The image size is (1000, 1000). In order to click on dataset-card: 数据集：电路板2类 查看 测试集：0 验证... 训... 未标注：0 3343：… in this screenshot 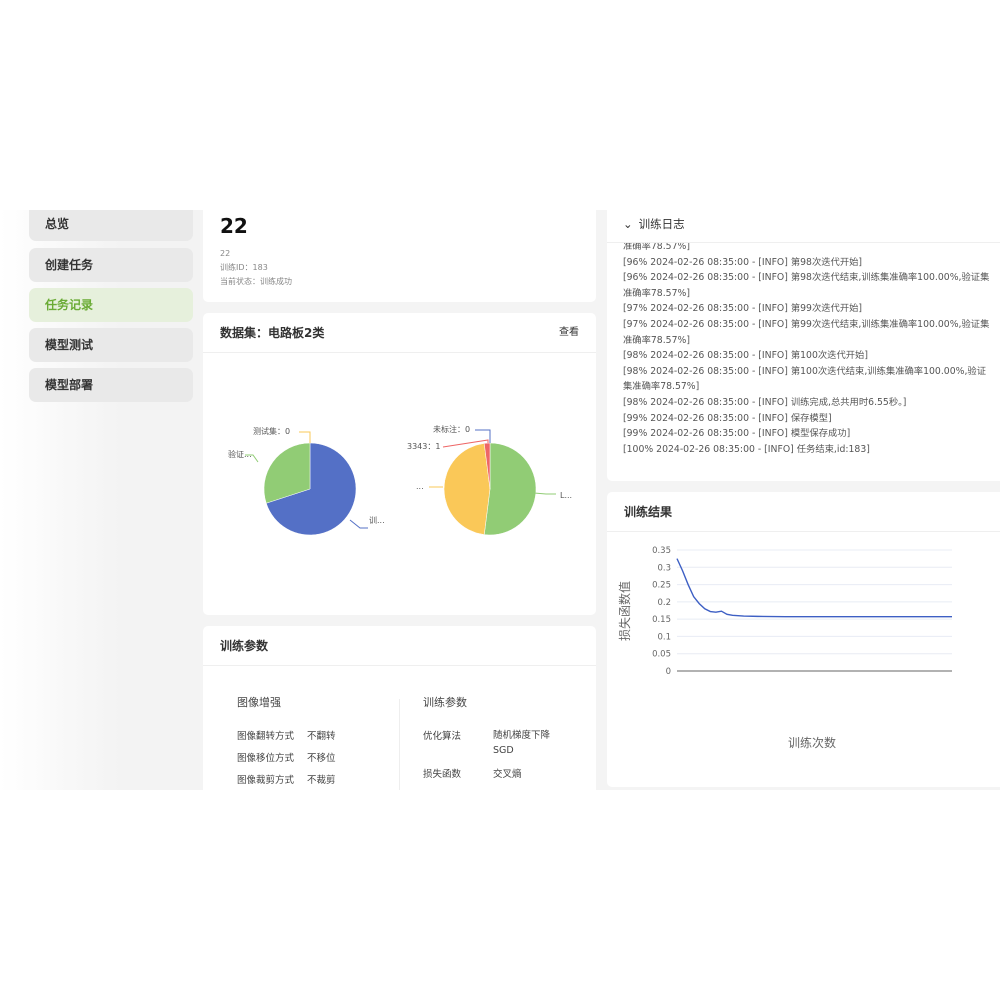, I will do `click(399, 464)`.